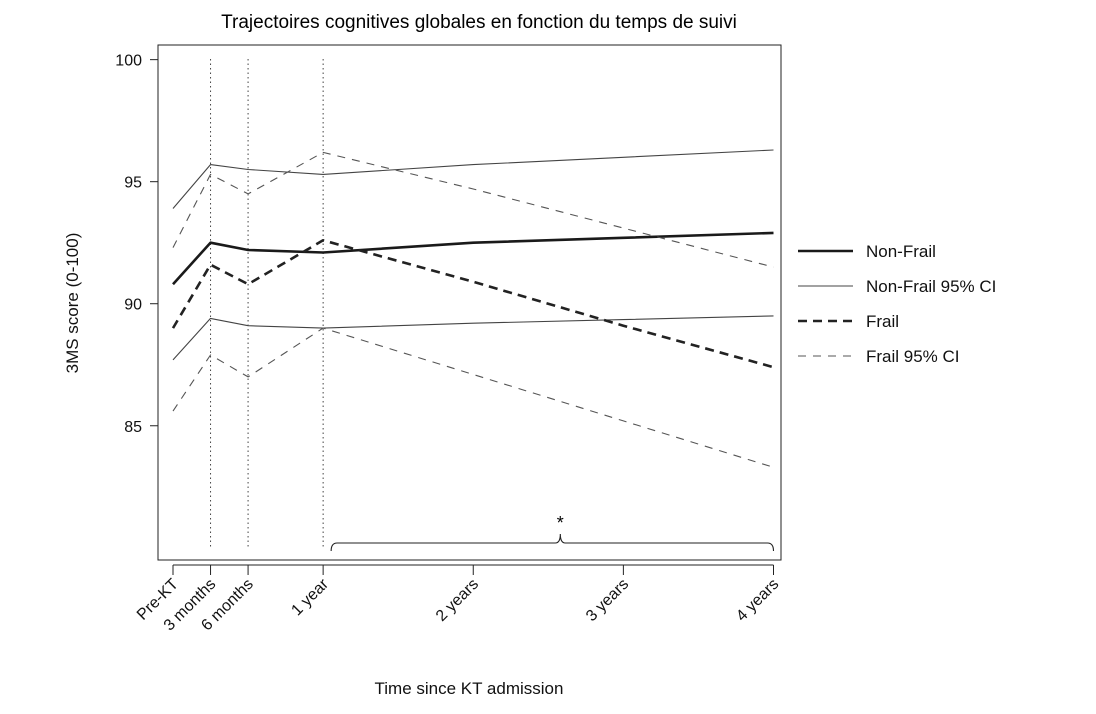 Image resolution: width=1096 pixels, height=714 pixels. What do you see at coordinates (133, 305) in the screenshot?
I see `y-tick-label: 90` at bounding box center [133, 305].